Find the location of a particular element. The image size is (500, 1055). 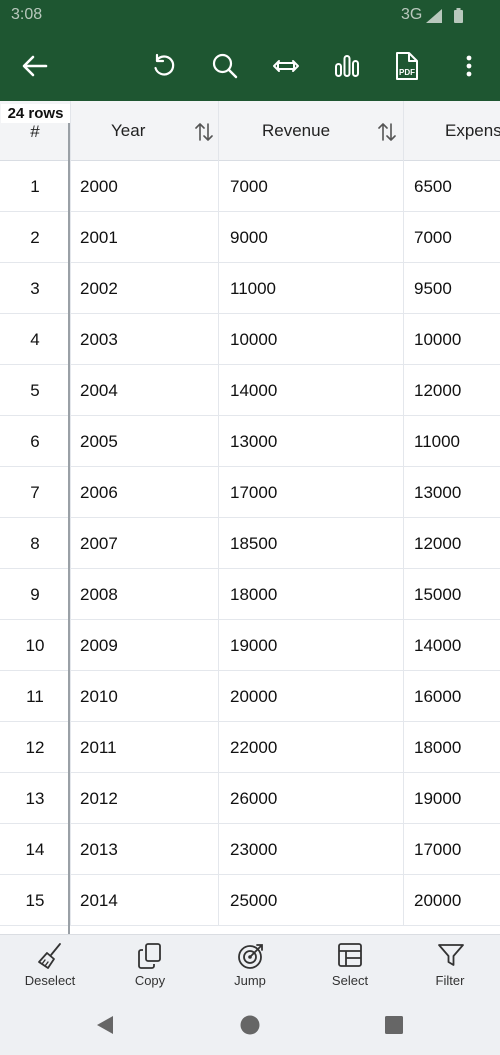

table-row: 9 2008 18000 15000 is located at coordinates (250, 594).